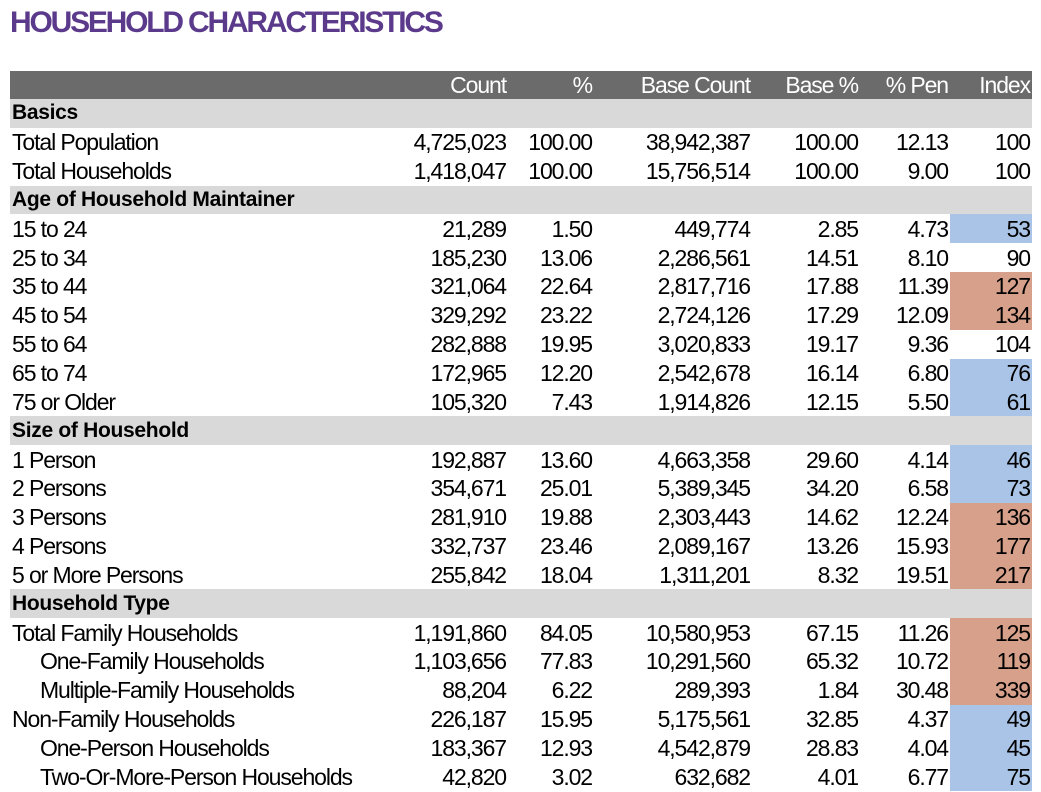  What do you see at coordinates (521, 229) in the screenshot?
I see `table-row: 15 to 24 21,289 1.50 449,774 2.85 4.73 53` at bounding box center [521, 229].